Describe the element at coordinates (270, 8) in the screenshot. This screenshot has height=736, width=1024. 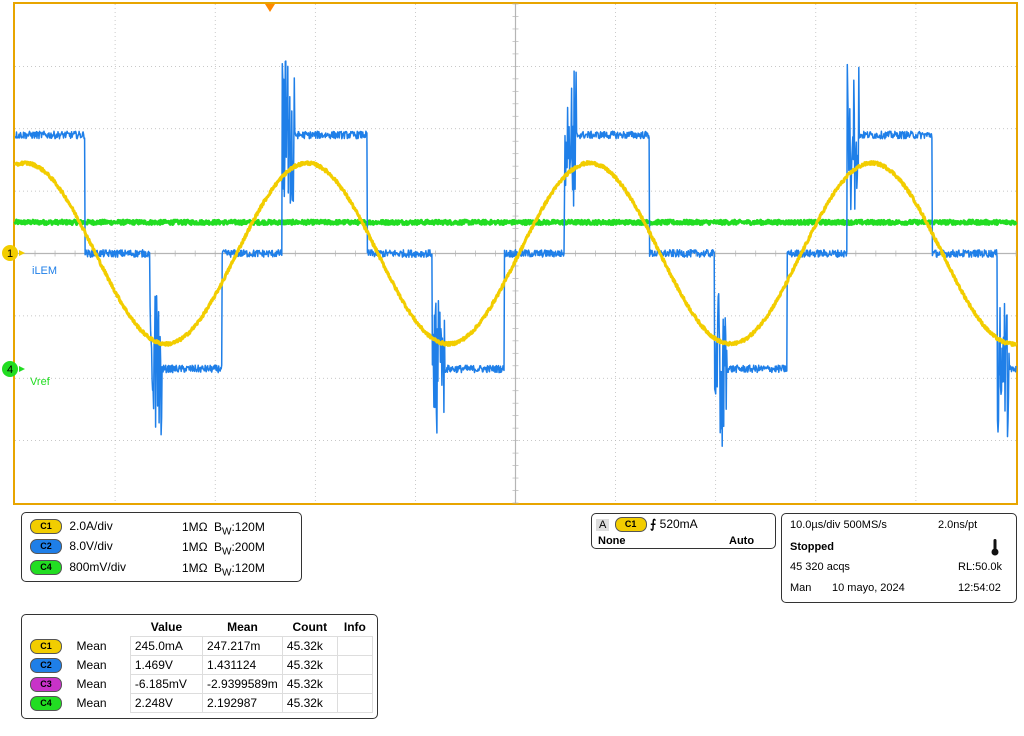
I see `trigger-position-marker` at that location.